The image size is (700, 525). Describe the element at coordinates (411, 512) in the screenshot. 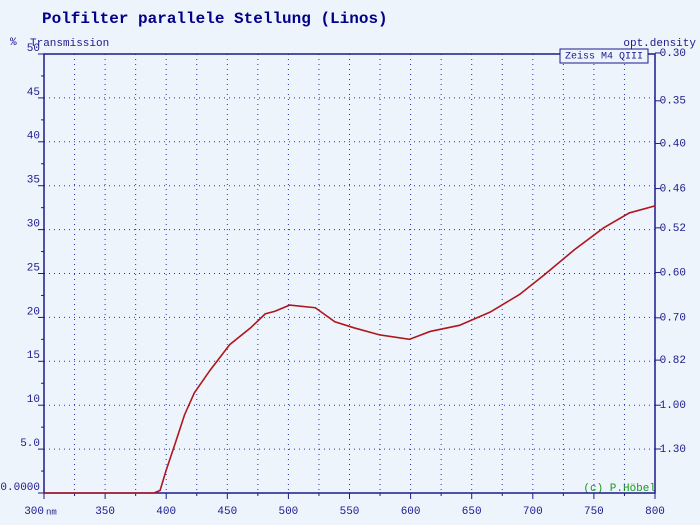

I see `x-tick-label: 600` at that location.